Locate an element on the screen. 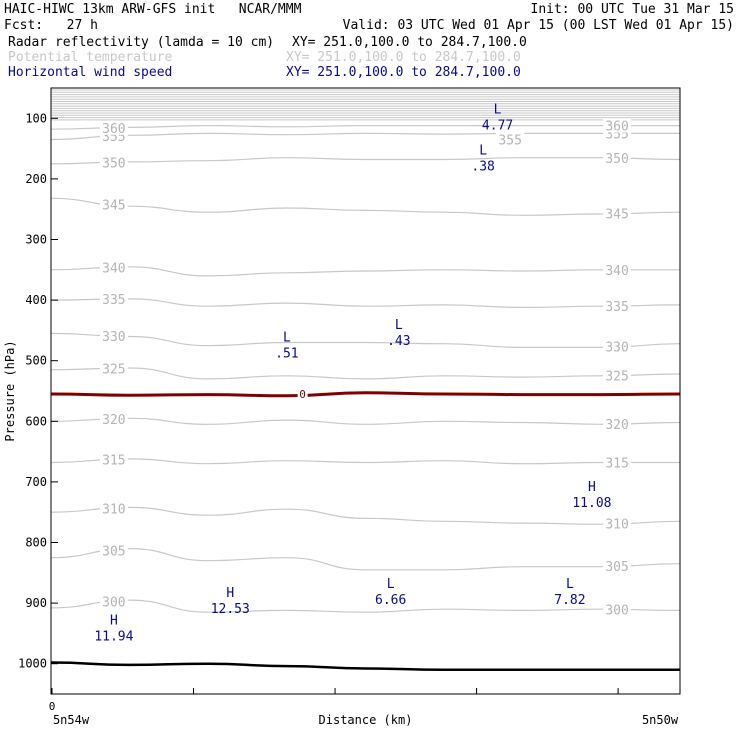  field-name-reflectivity: Radar reflectivity (lamda = 10 cm) is located at coordinates (141, 42).